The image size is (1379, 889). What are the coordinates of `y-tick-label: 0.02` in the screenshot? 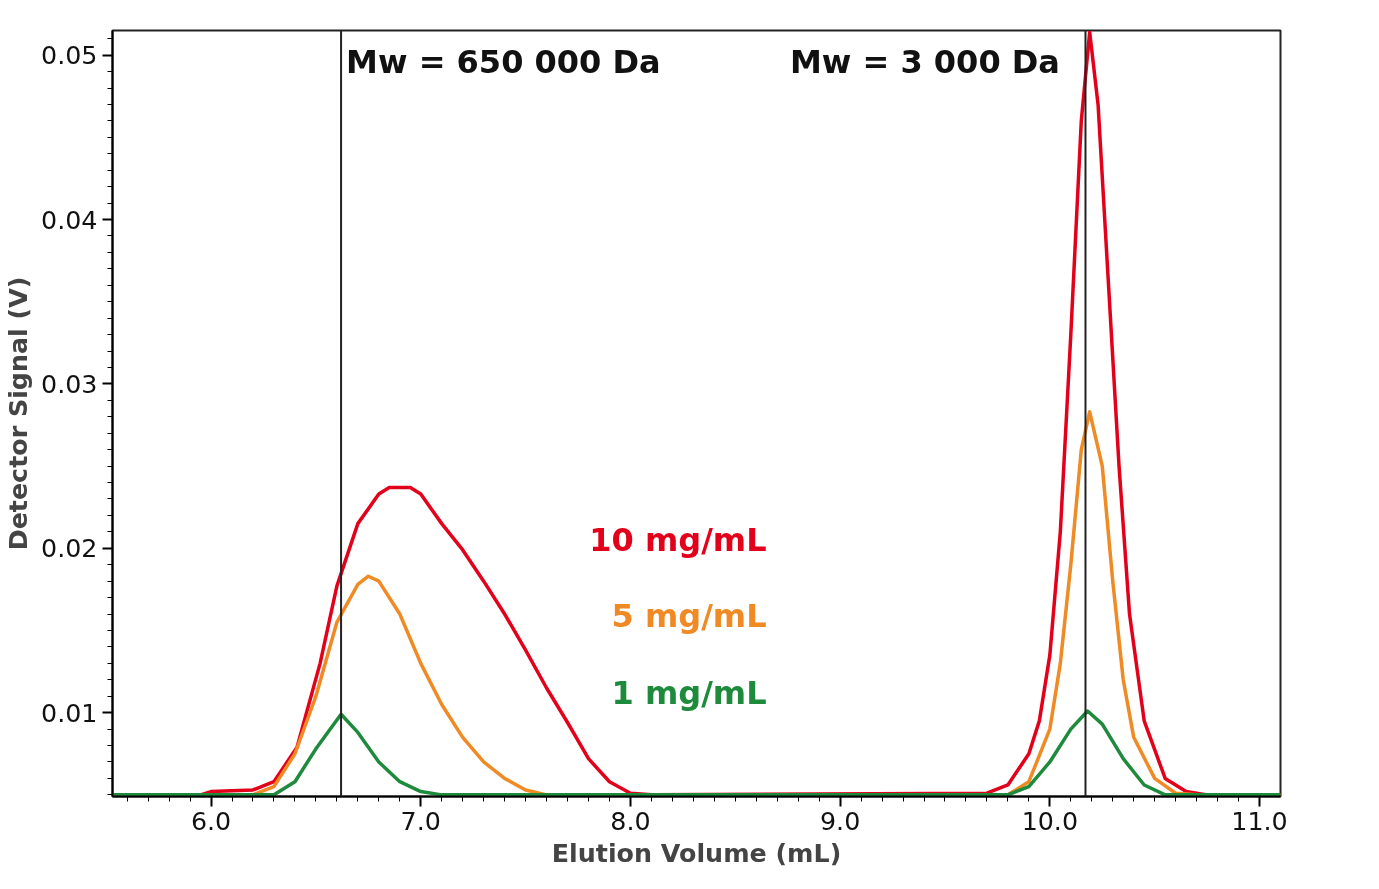 It's located at (69, 548).